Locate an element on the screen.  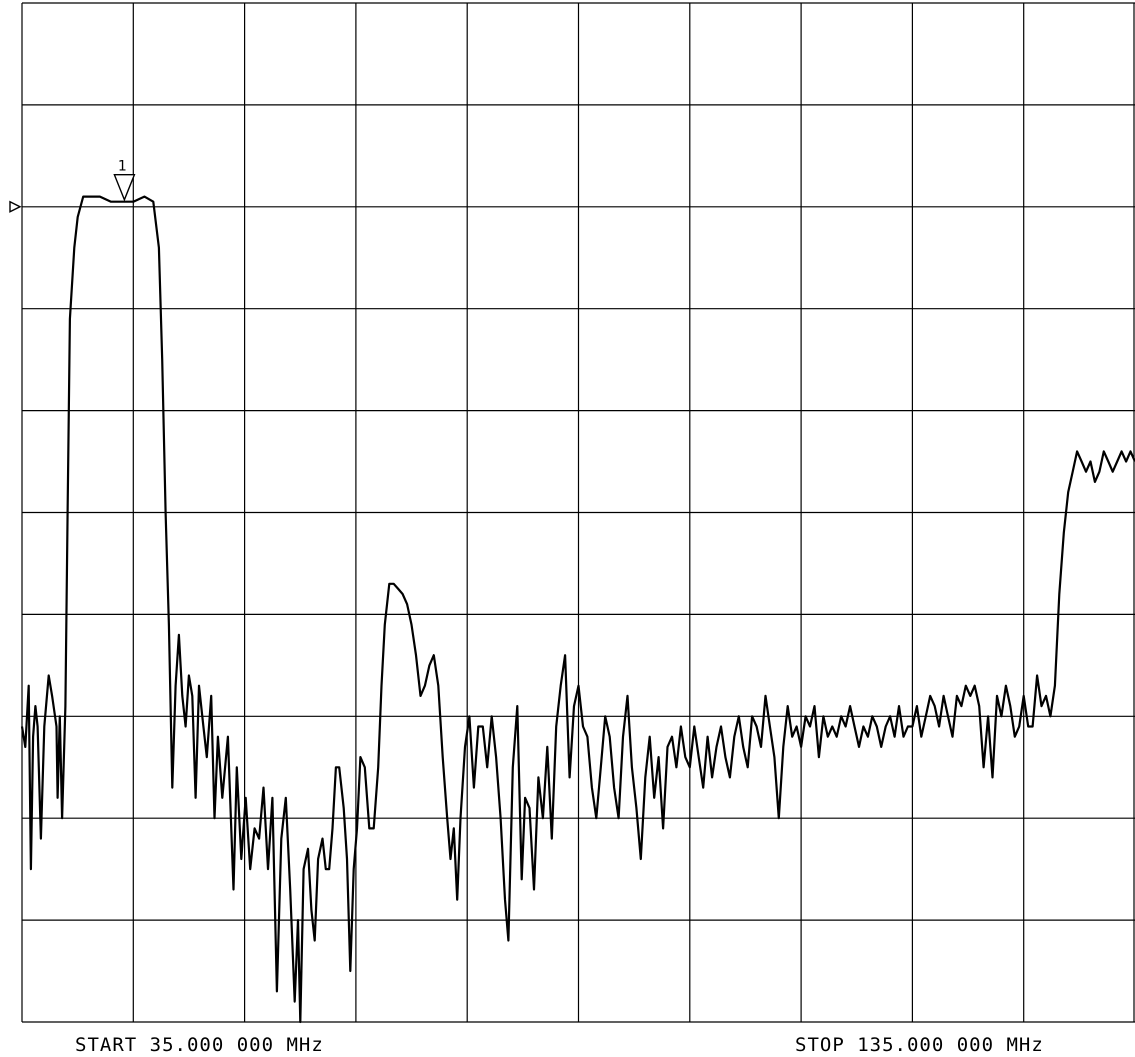
stop-frequency-label: STOP 135.000 000 MHz is located at coordinates (919, 1045).